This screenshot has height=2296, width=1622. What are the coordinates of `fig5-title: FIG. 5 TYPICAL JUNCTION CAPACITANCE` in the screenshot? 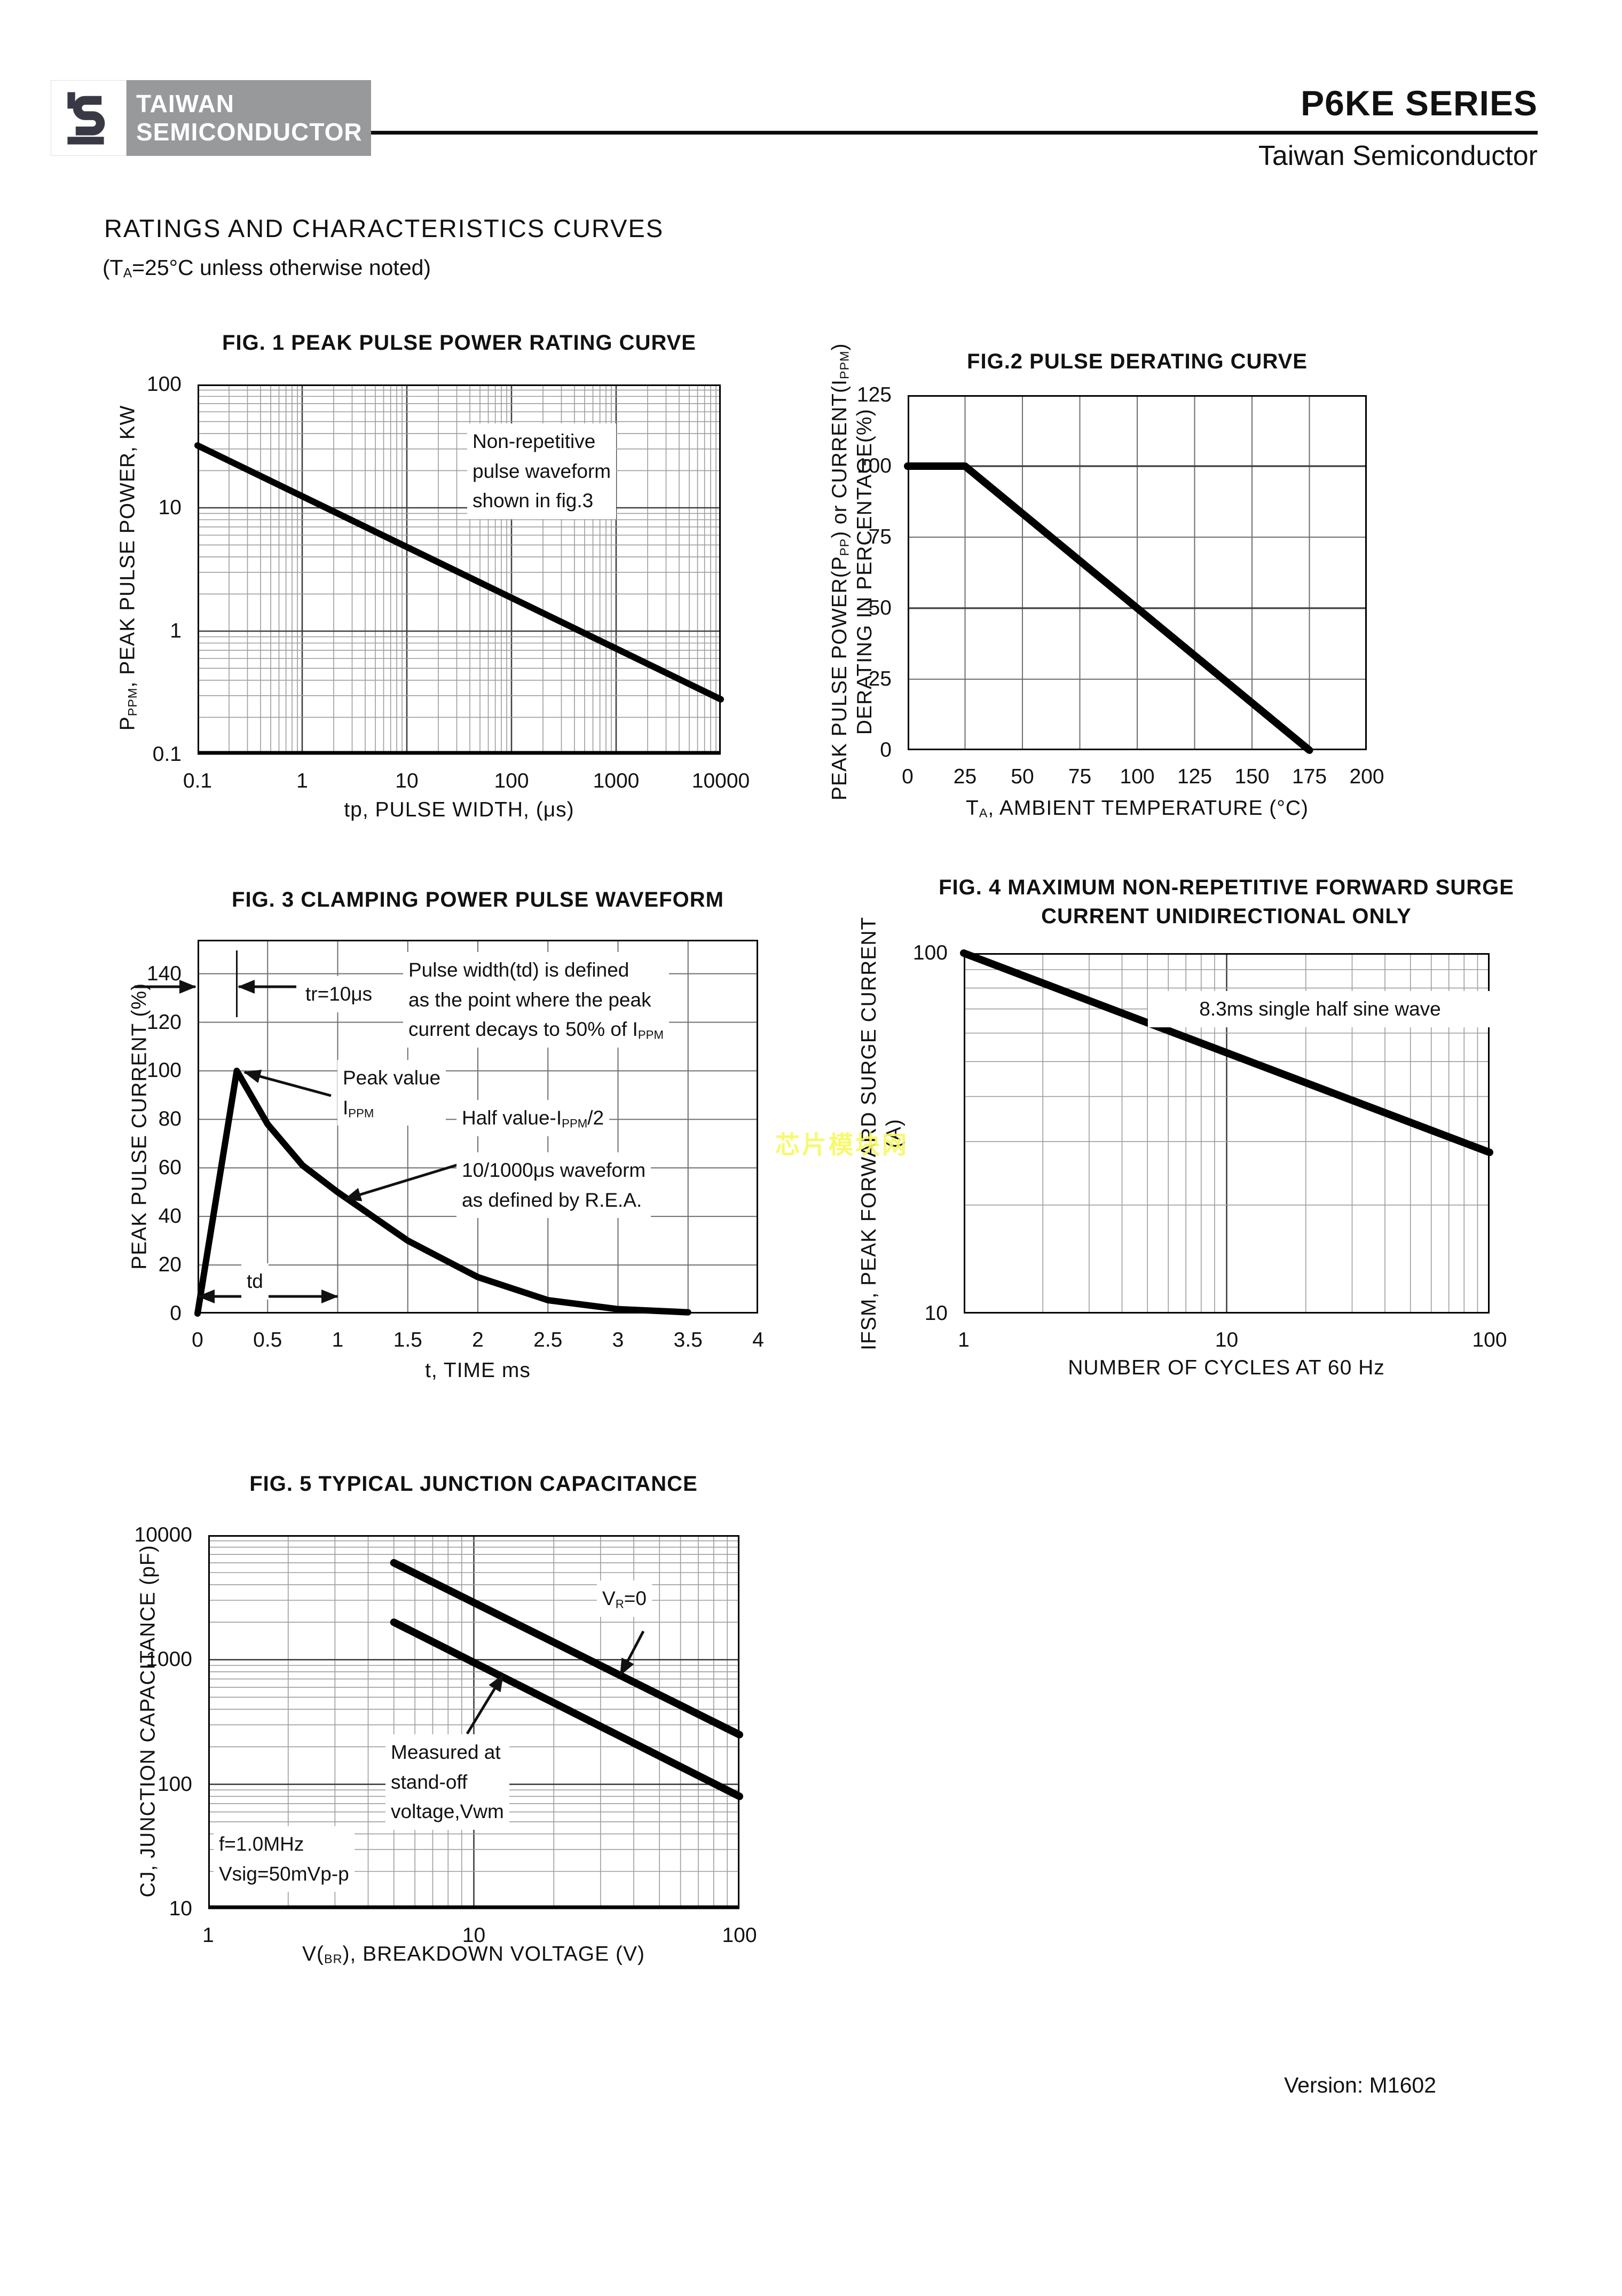 It's located at (473, 1484).